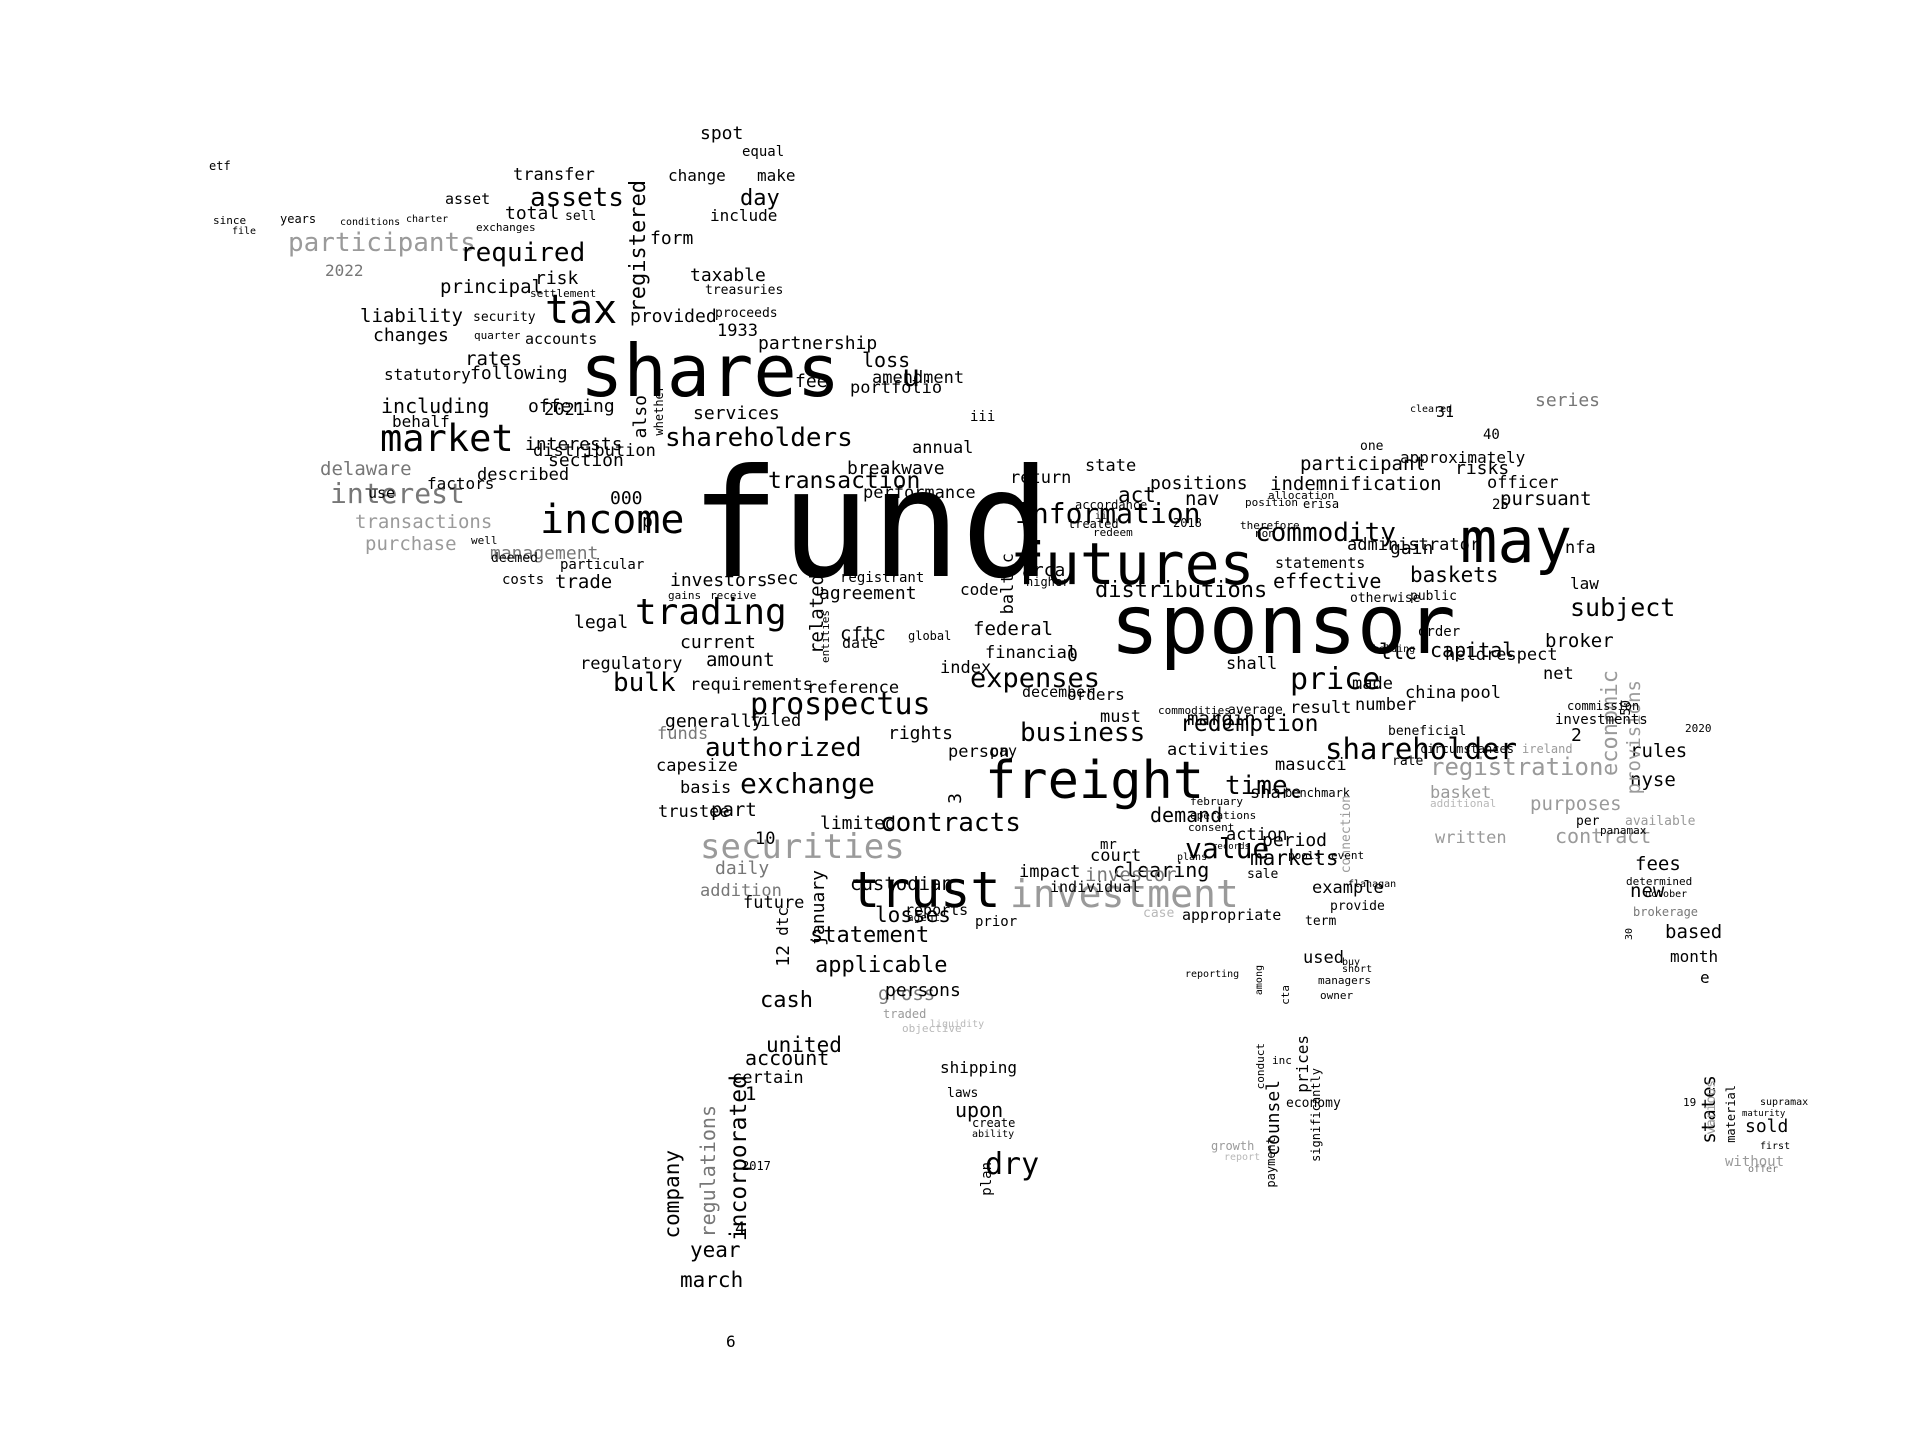 This screenshot has height=1440, width=1920. I want to click on cloud-word: contract, so click(1603, 836).